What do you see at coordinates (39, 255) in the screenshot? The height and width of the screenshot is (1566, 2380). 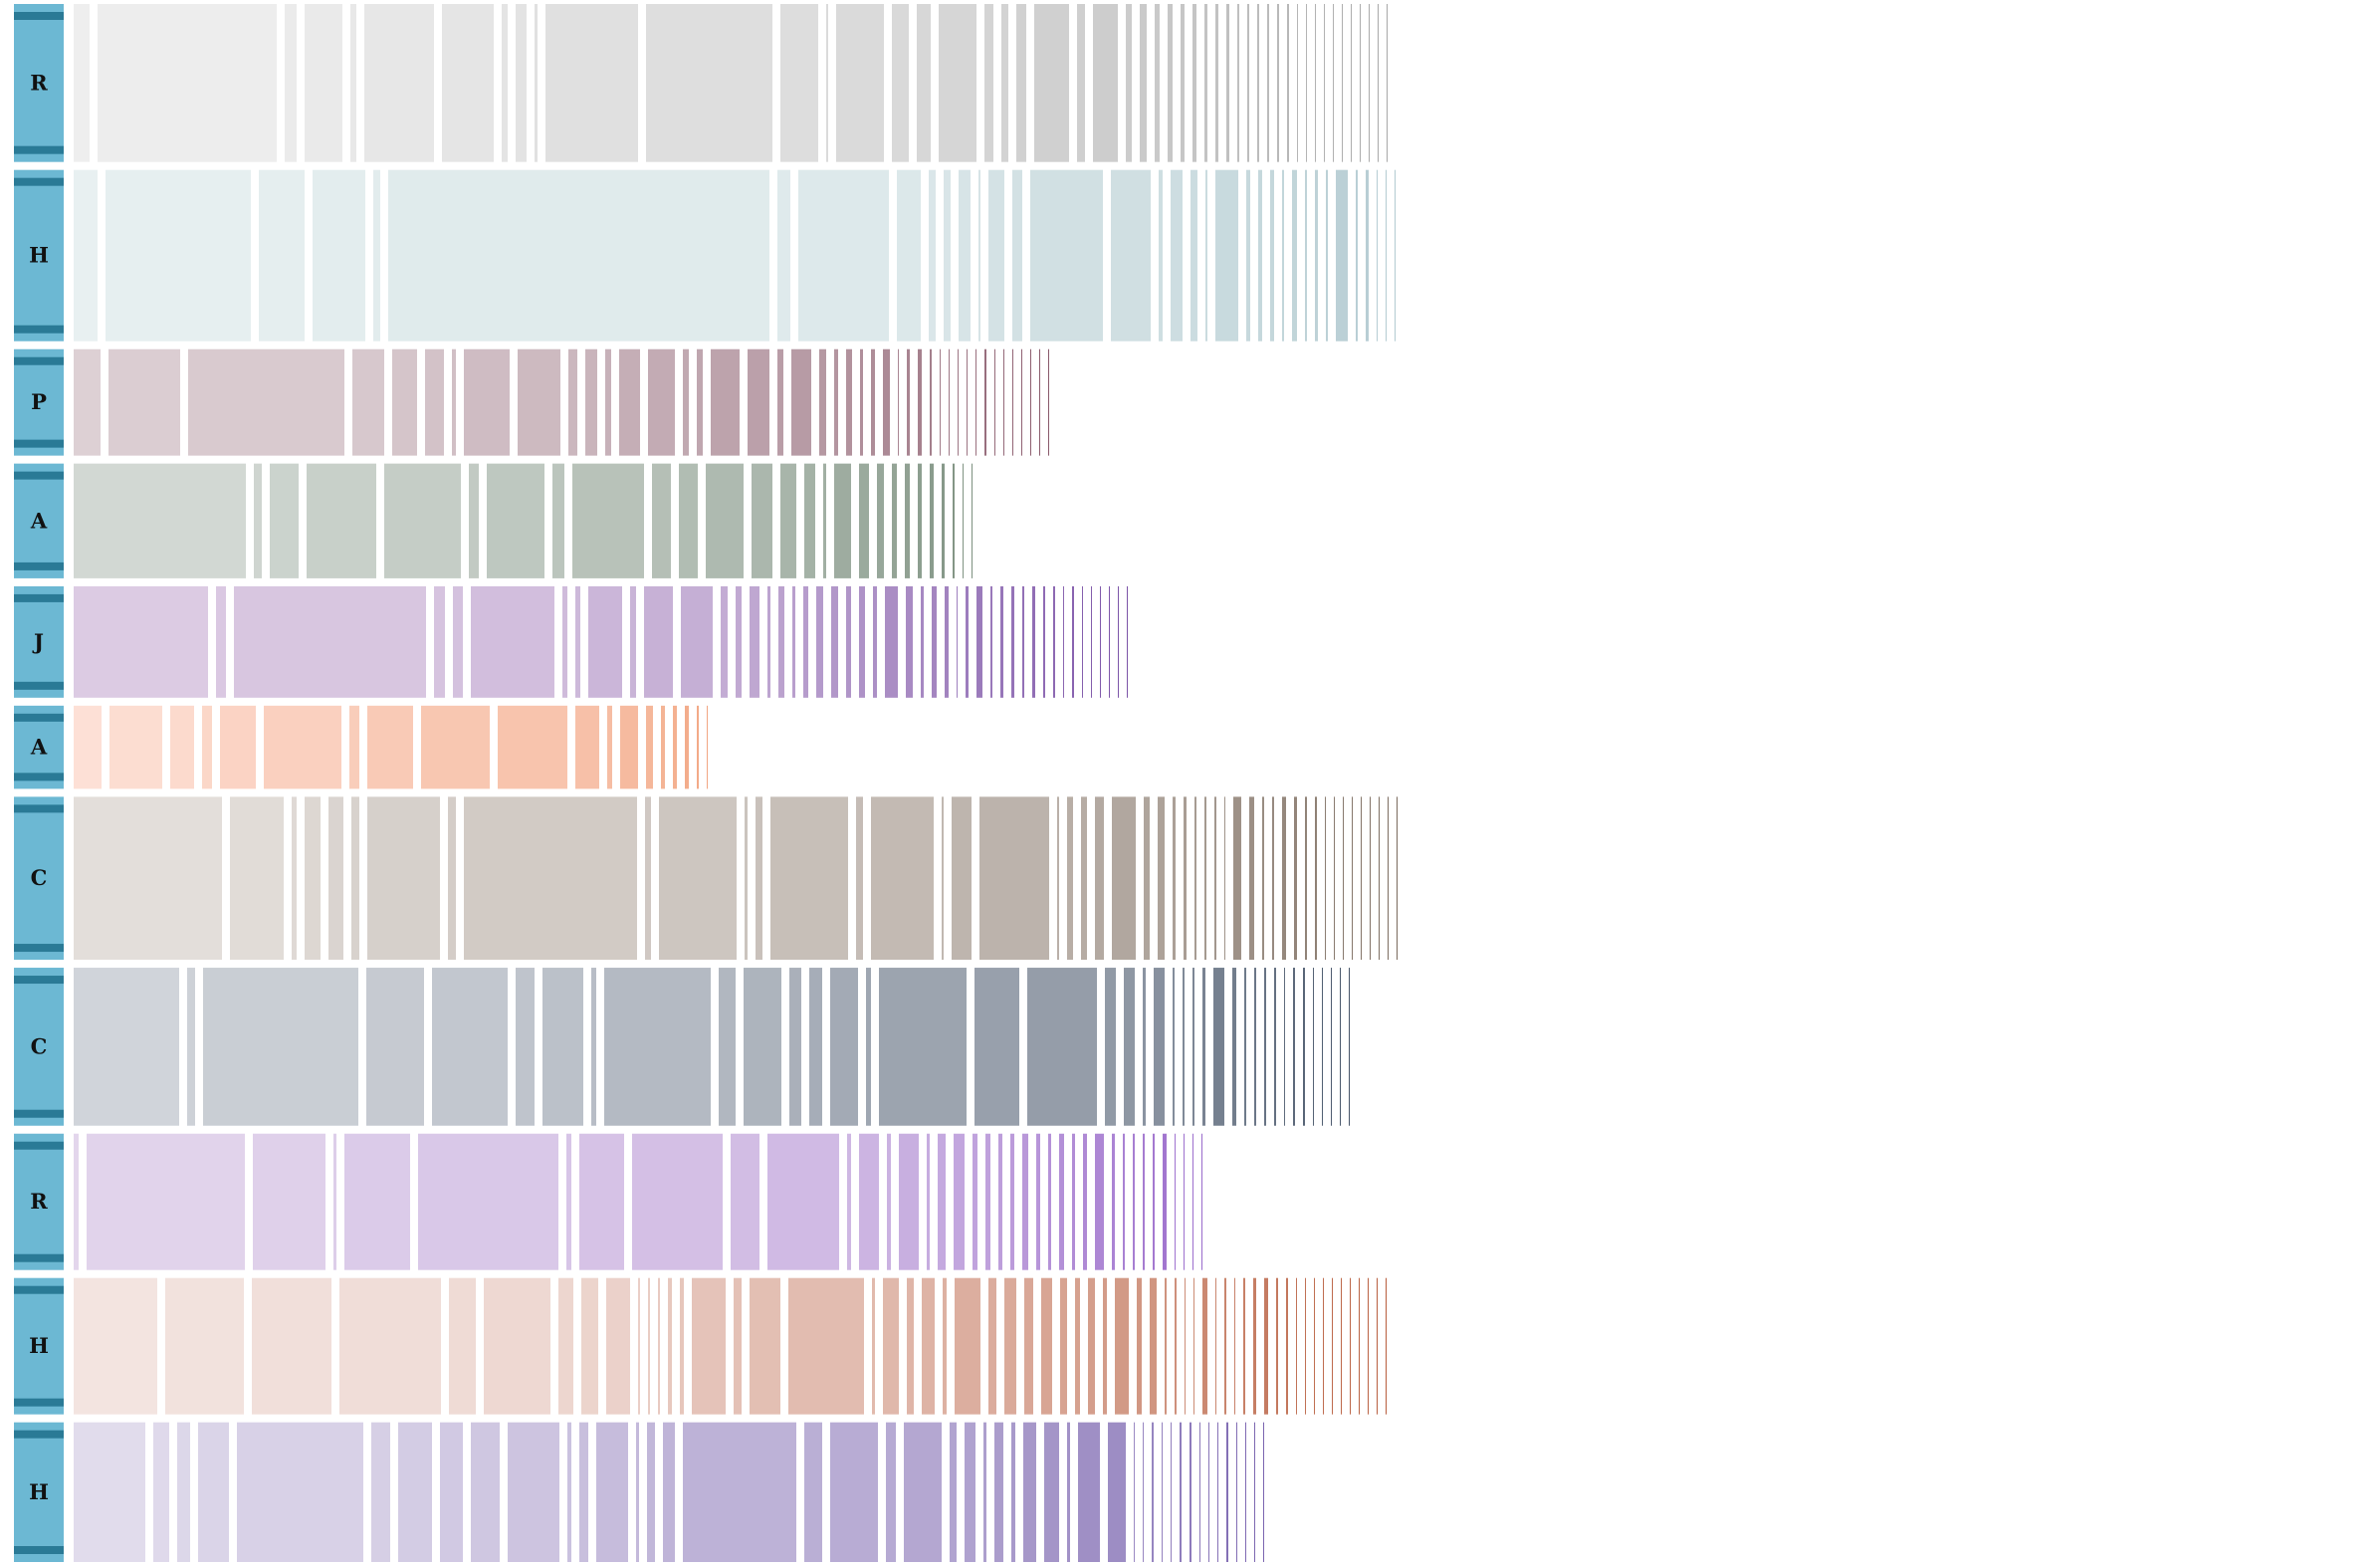 I see `row-label: H` at bounding box center [39, 255].